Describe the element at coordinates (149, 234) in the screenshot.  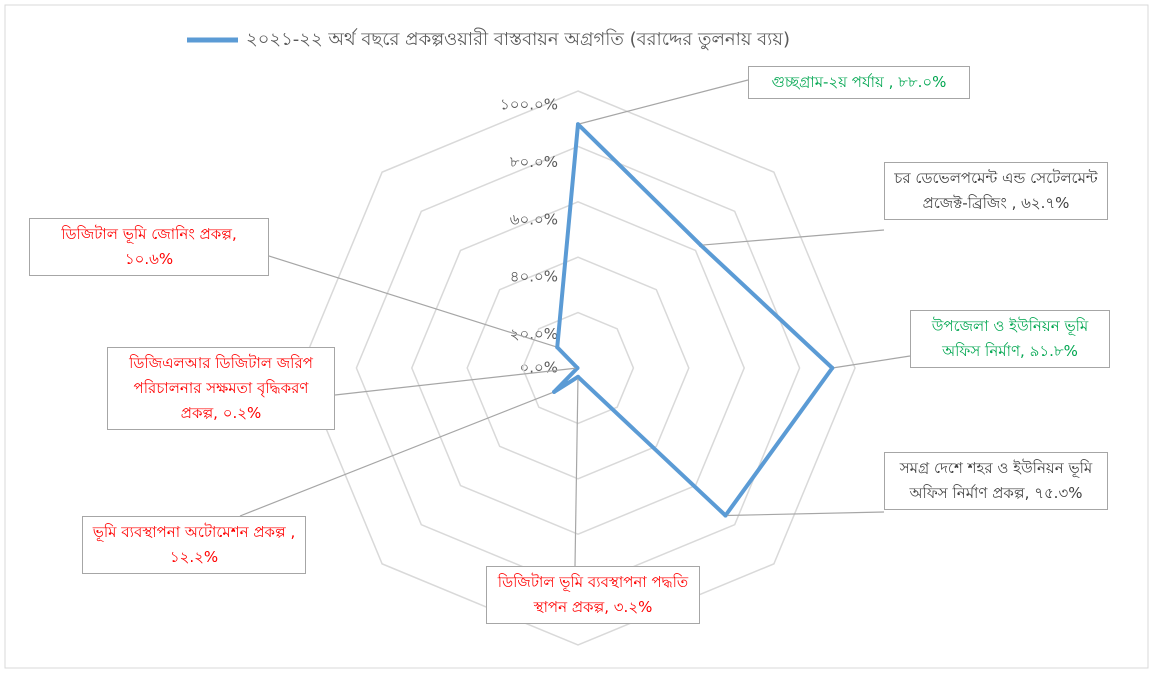
I see `category-label: ডিজিটাল ভূমি জোনিং প্রকল্প,` at that location.